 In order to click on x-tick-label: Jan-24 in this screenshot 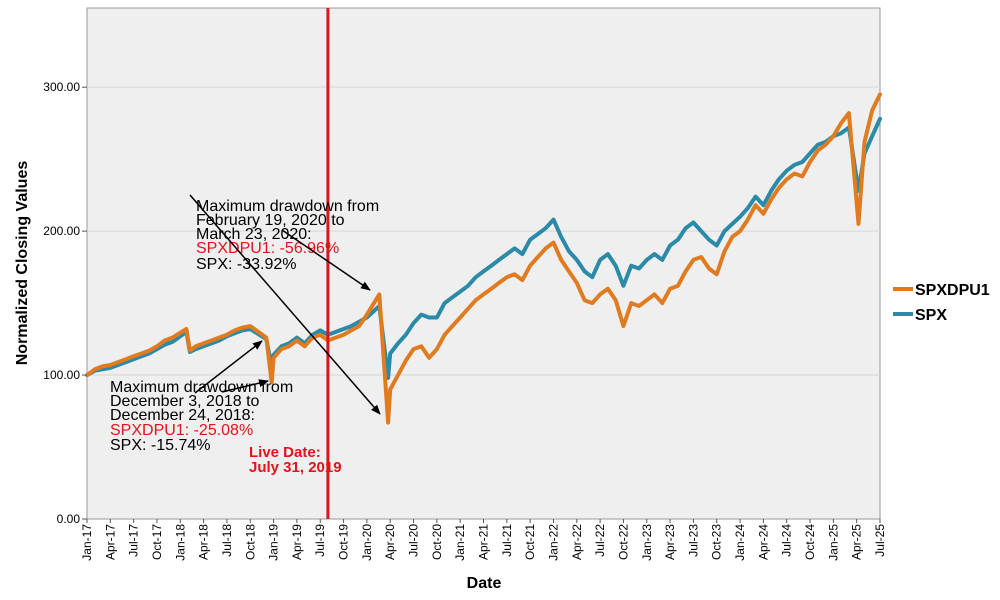, I will do `click(740, 542)`.